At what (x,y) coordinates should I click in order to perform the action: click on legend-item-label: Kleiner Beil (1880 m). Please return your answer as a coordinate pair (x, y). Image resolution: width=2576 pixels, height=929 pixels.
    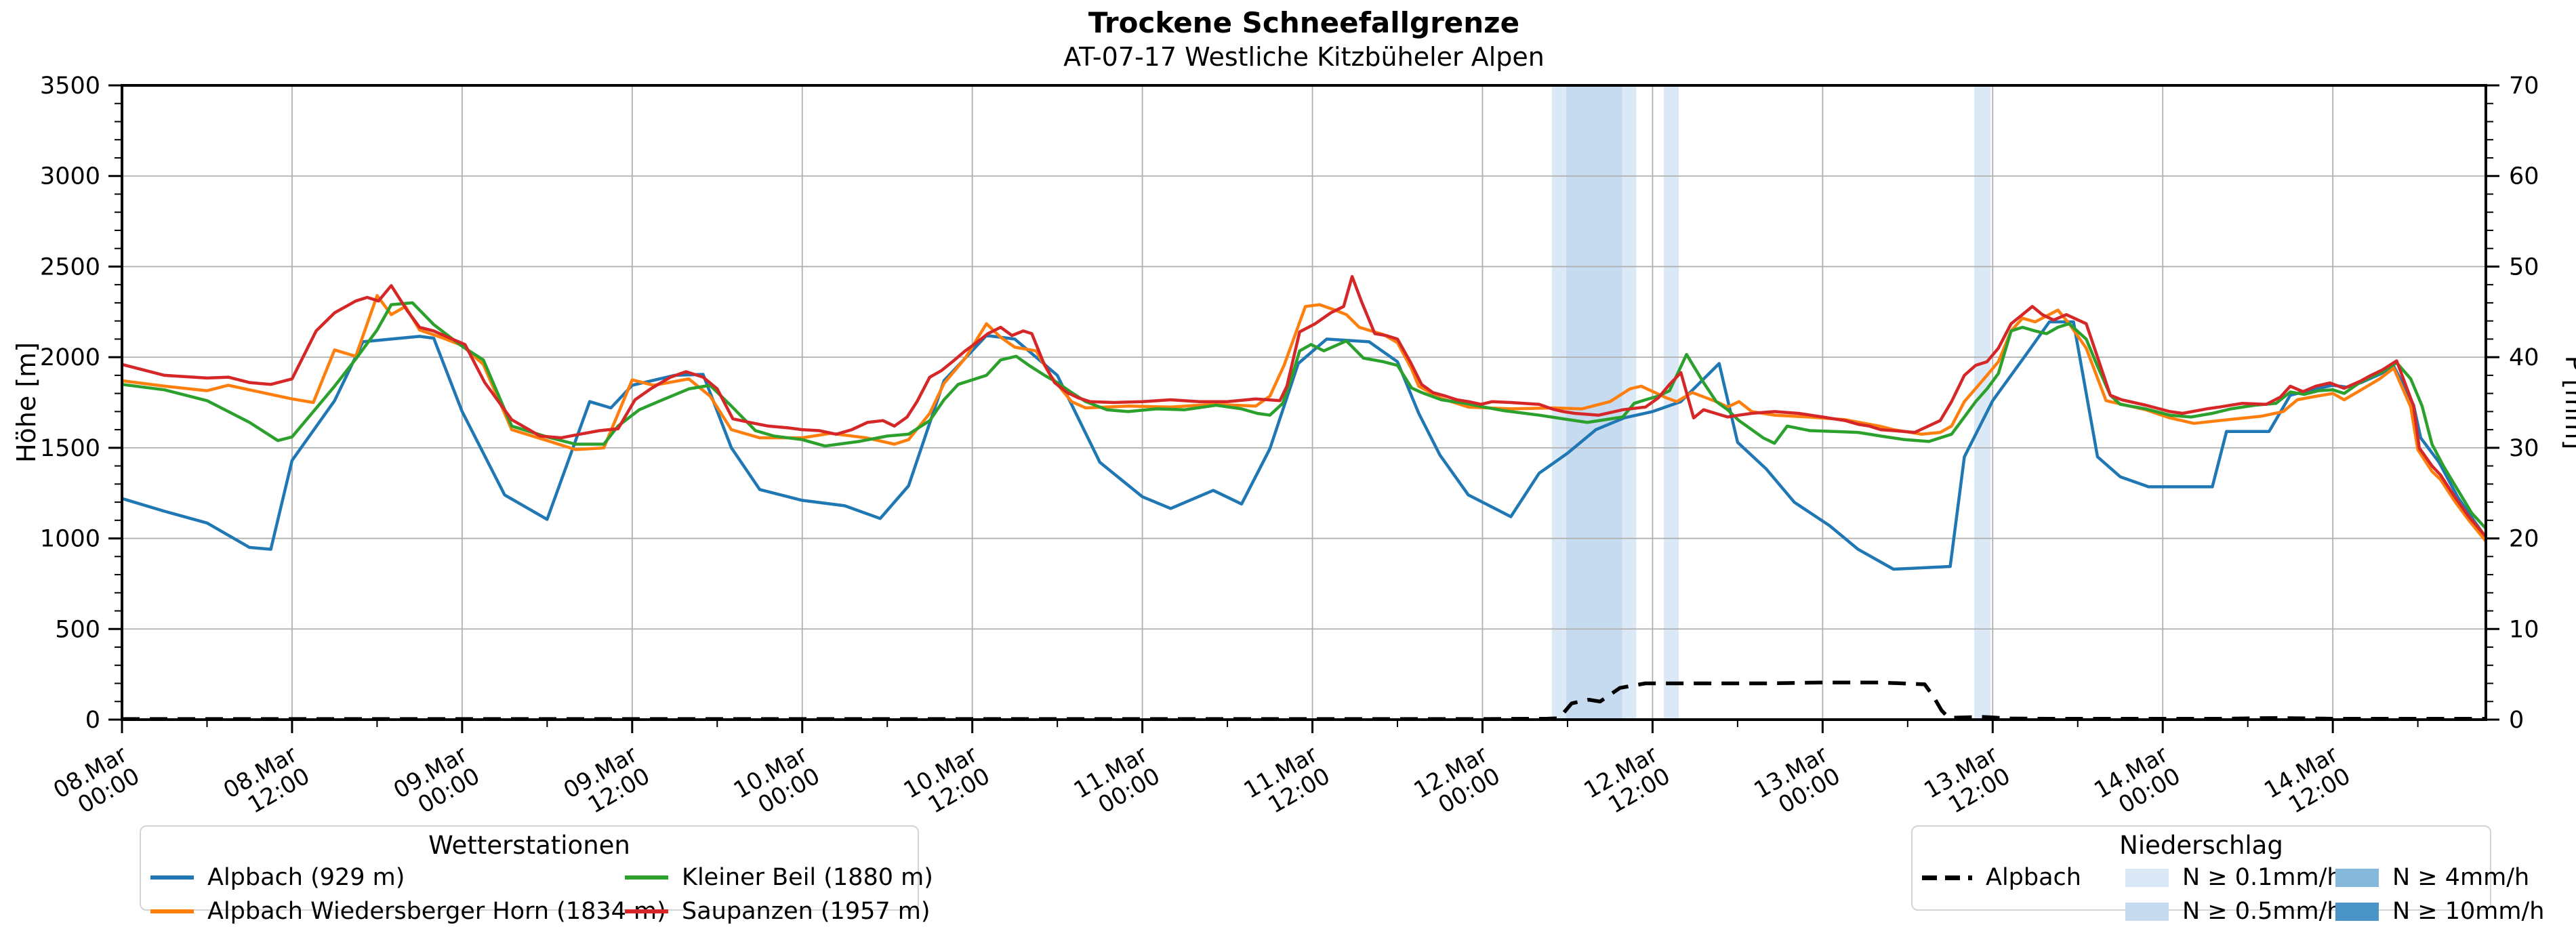
    Looking at the image, I should click on (808, 877).